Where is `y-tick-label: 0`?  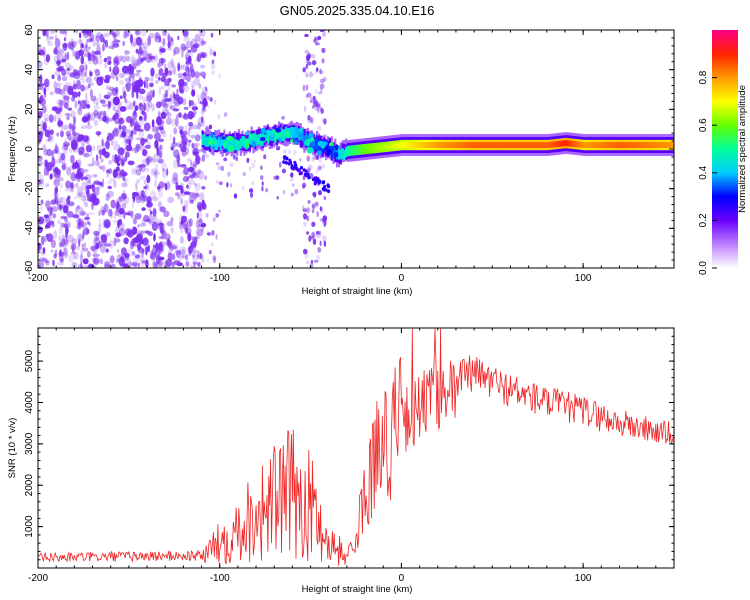 y-tick-label: 0 is located at coordinates (29, 149).